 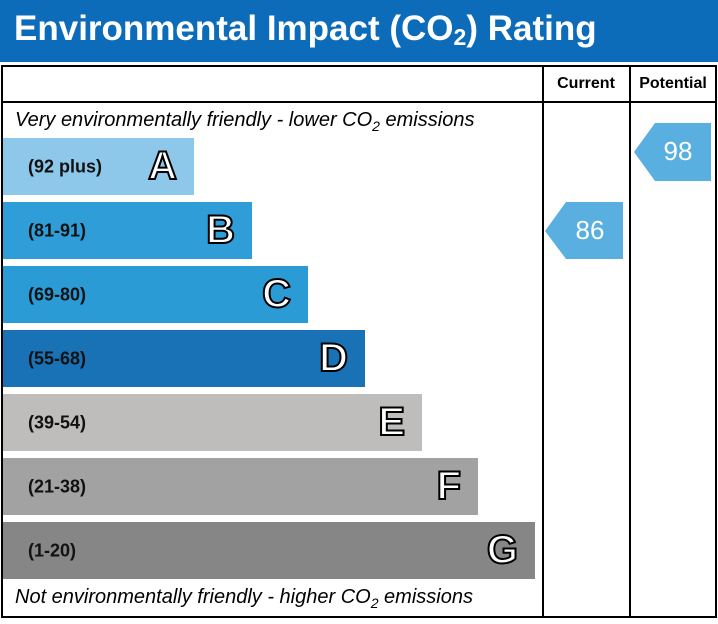 I want to click on current-arrow, so click(x=584, y=230).